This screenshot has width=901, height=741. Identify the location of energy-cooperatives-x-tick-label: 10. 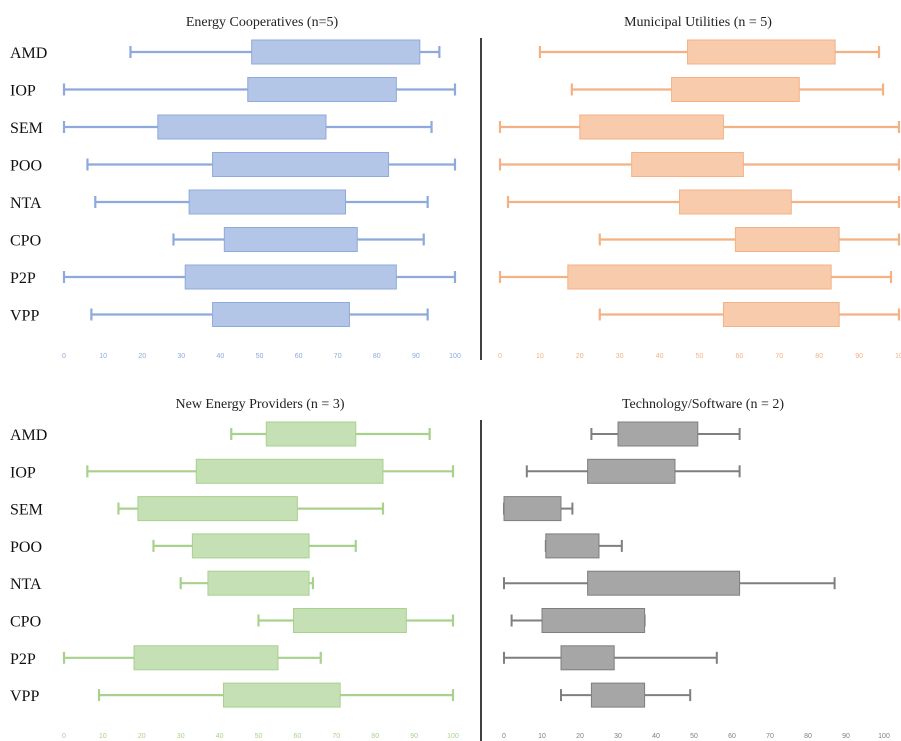
(103, 356).